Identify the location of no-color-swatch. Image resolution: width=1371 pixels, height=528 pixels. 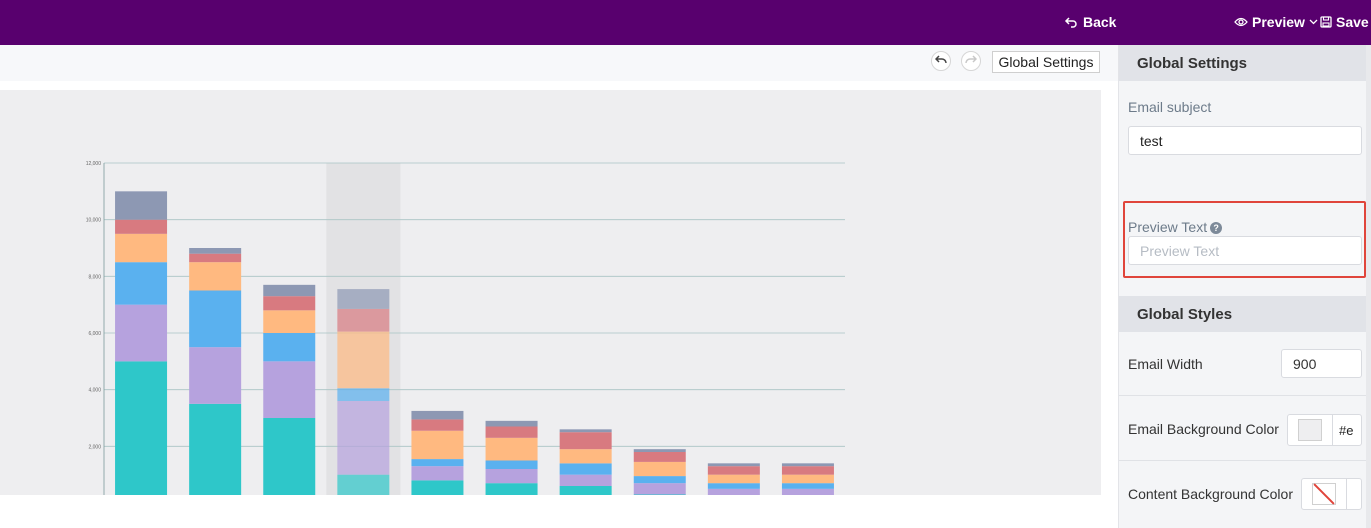
(1324, 494).